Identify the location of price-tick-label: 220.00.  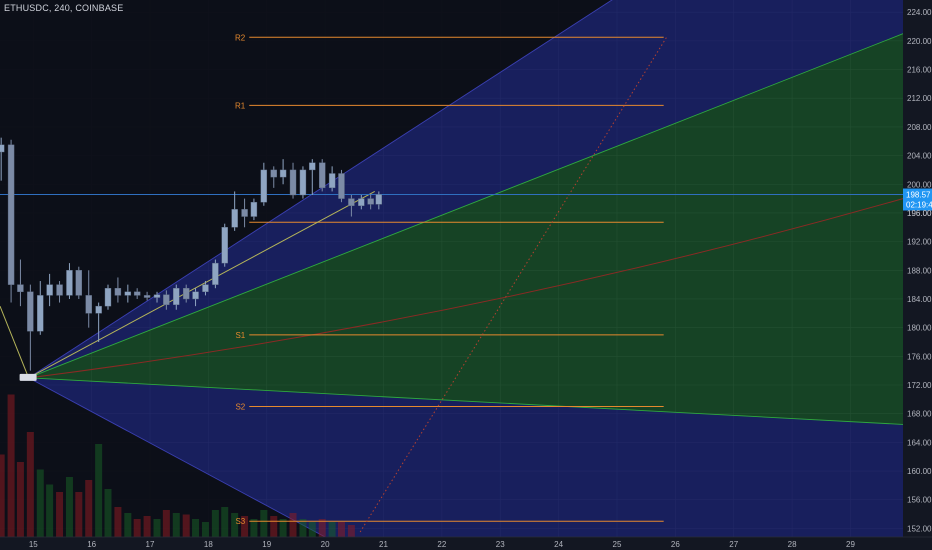
(919, 41).